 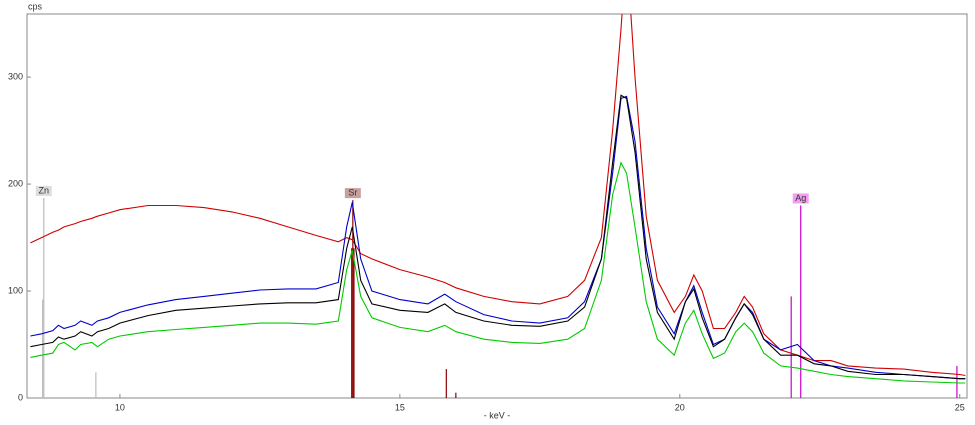 What do you see at coordinates (680, 407) in the screenshot?
I see `x-tick-label: 20` at bounding box center [680, 407].